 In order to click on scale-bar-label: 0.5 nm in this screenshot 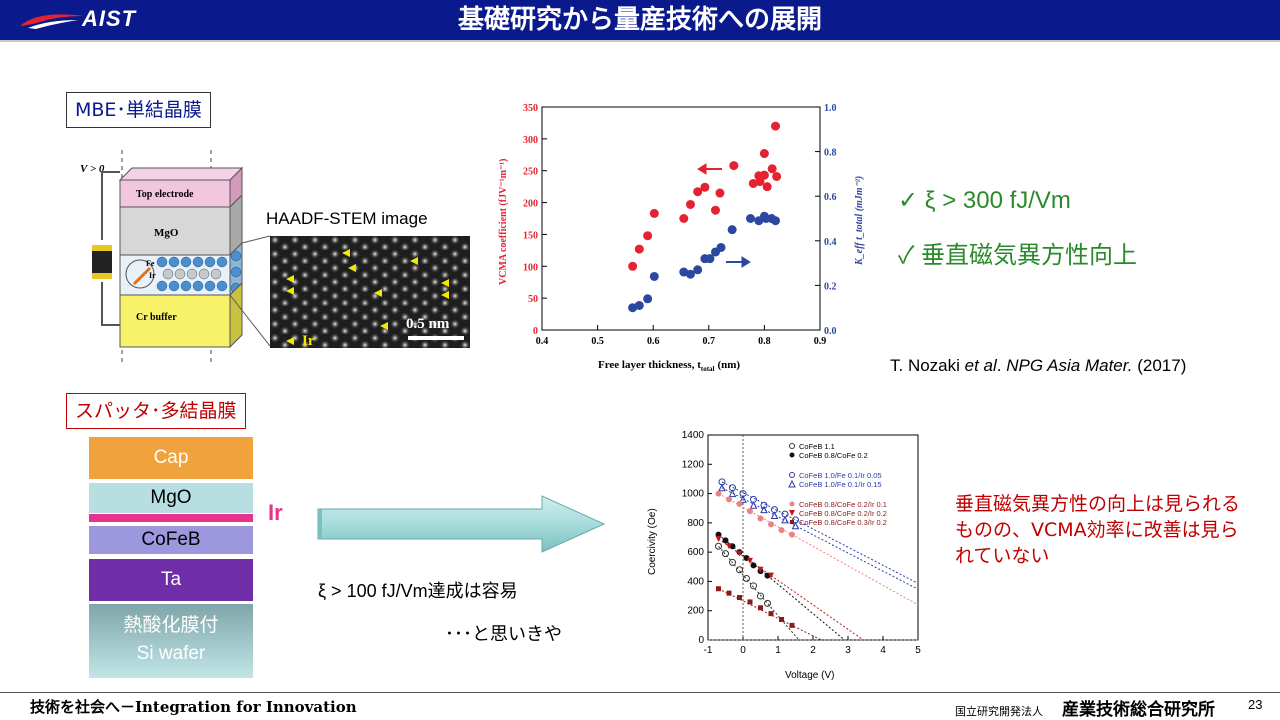, I will do `click(428, 324)`.